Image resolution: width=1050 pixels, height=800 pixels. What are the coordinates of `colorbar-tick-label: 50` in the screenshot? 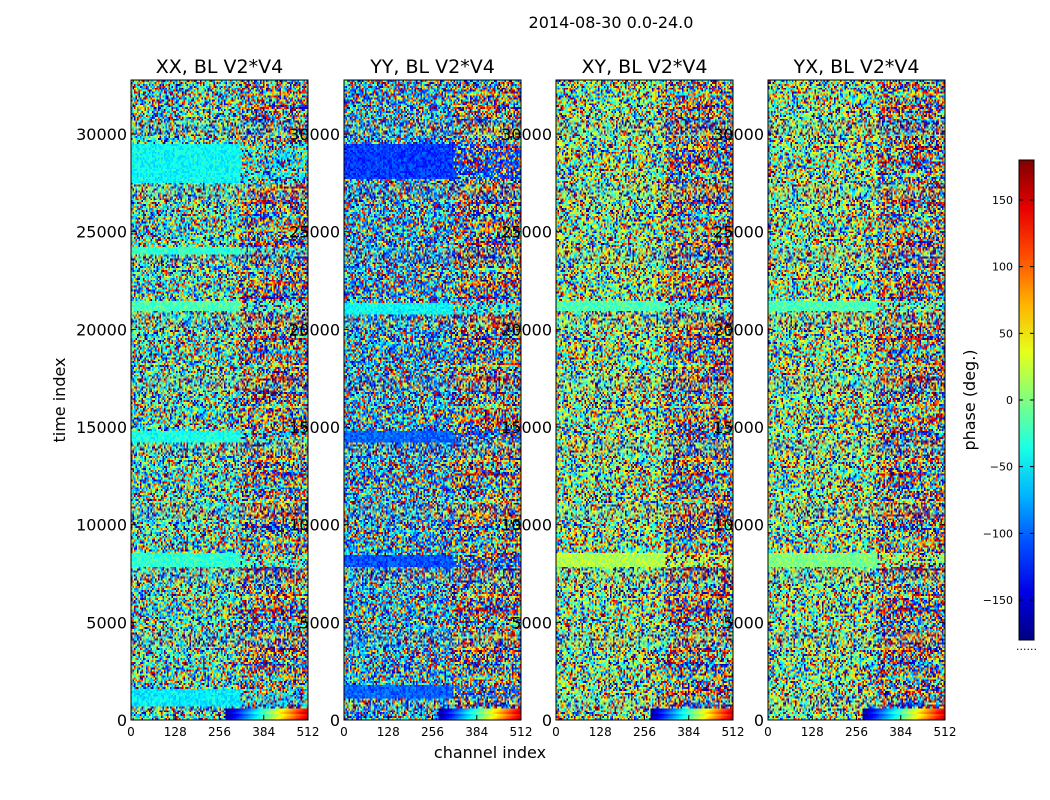 It's located at (1006, 333).